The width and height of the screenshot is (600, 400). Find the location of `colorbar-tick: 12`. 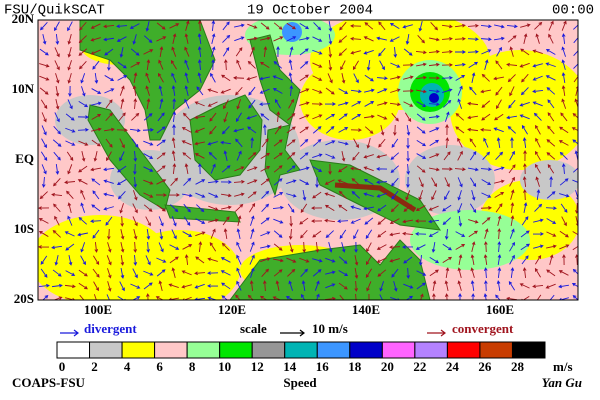

colorbar-tick: 12 is located at coordinates (257, 366).